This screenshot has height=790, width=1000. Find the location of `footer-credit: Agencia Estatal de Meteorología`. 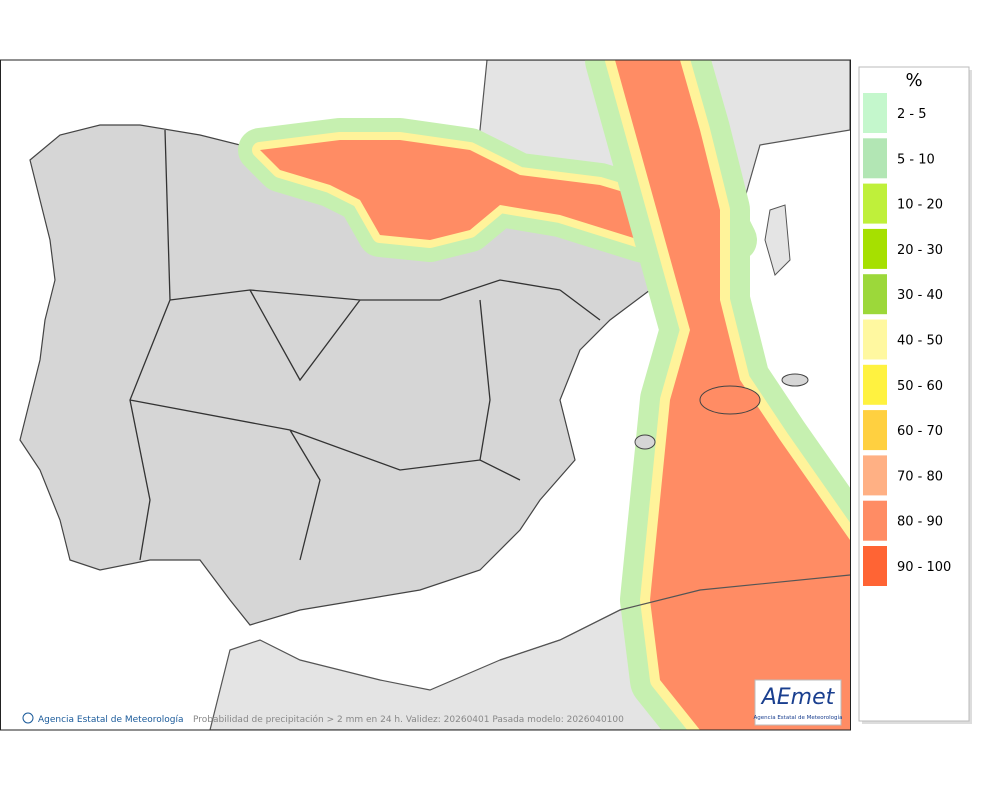

footer-credit: Agencia Estatal de Meteorología is located at coordinates (111, 720).